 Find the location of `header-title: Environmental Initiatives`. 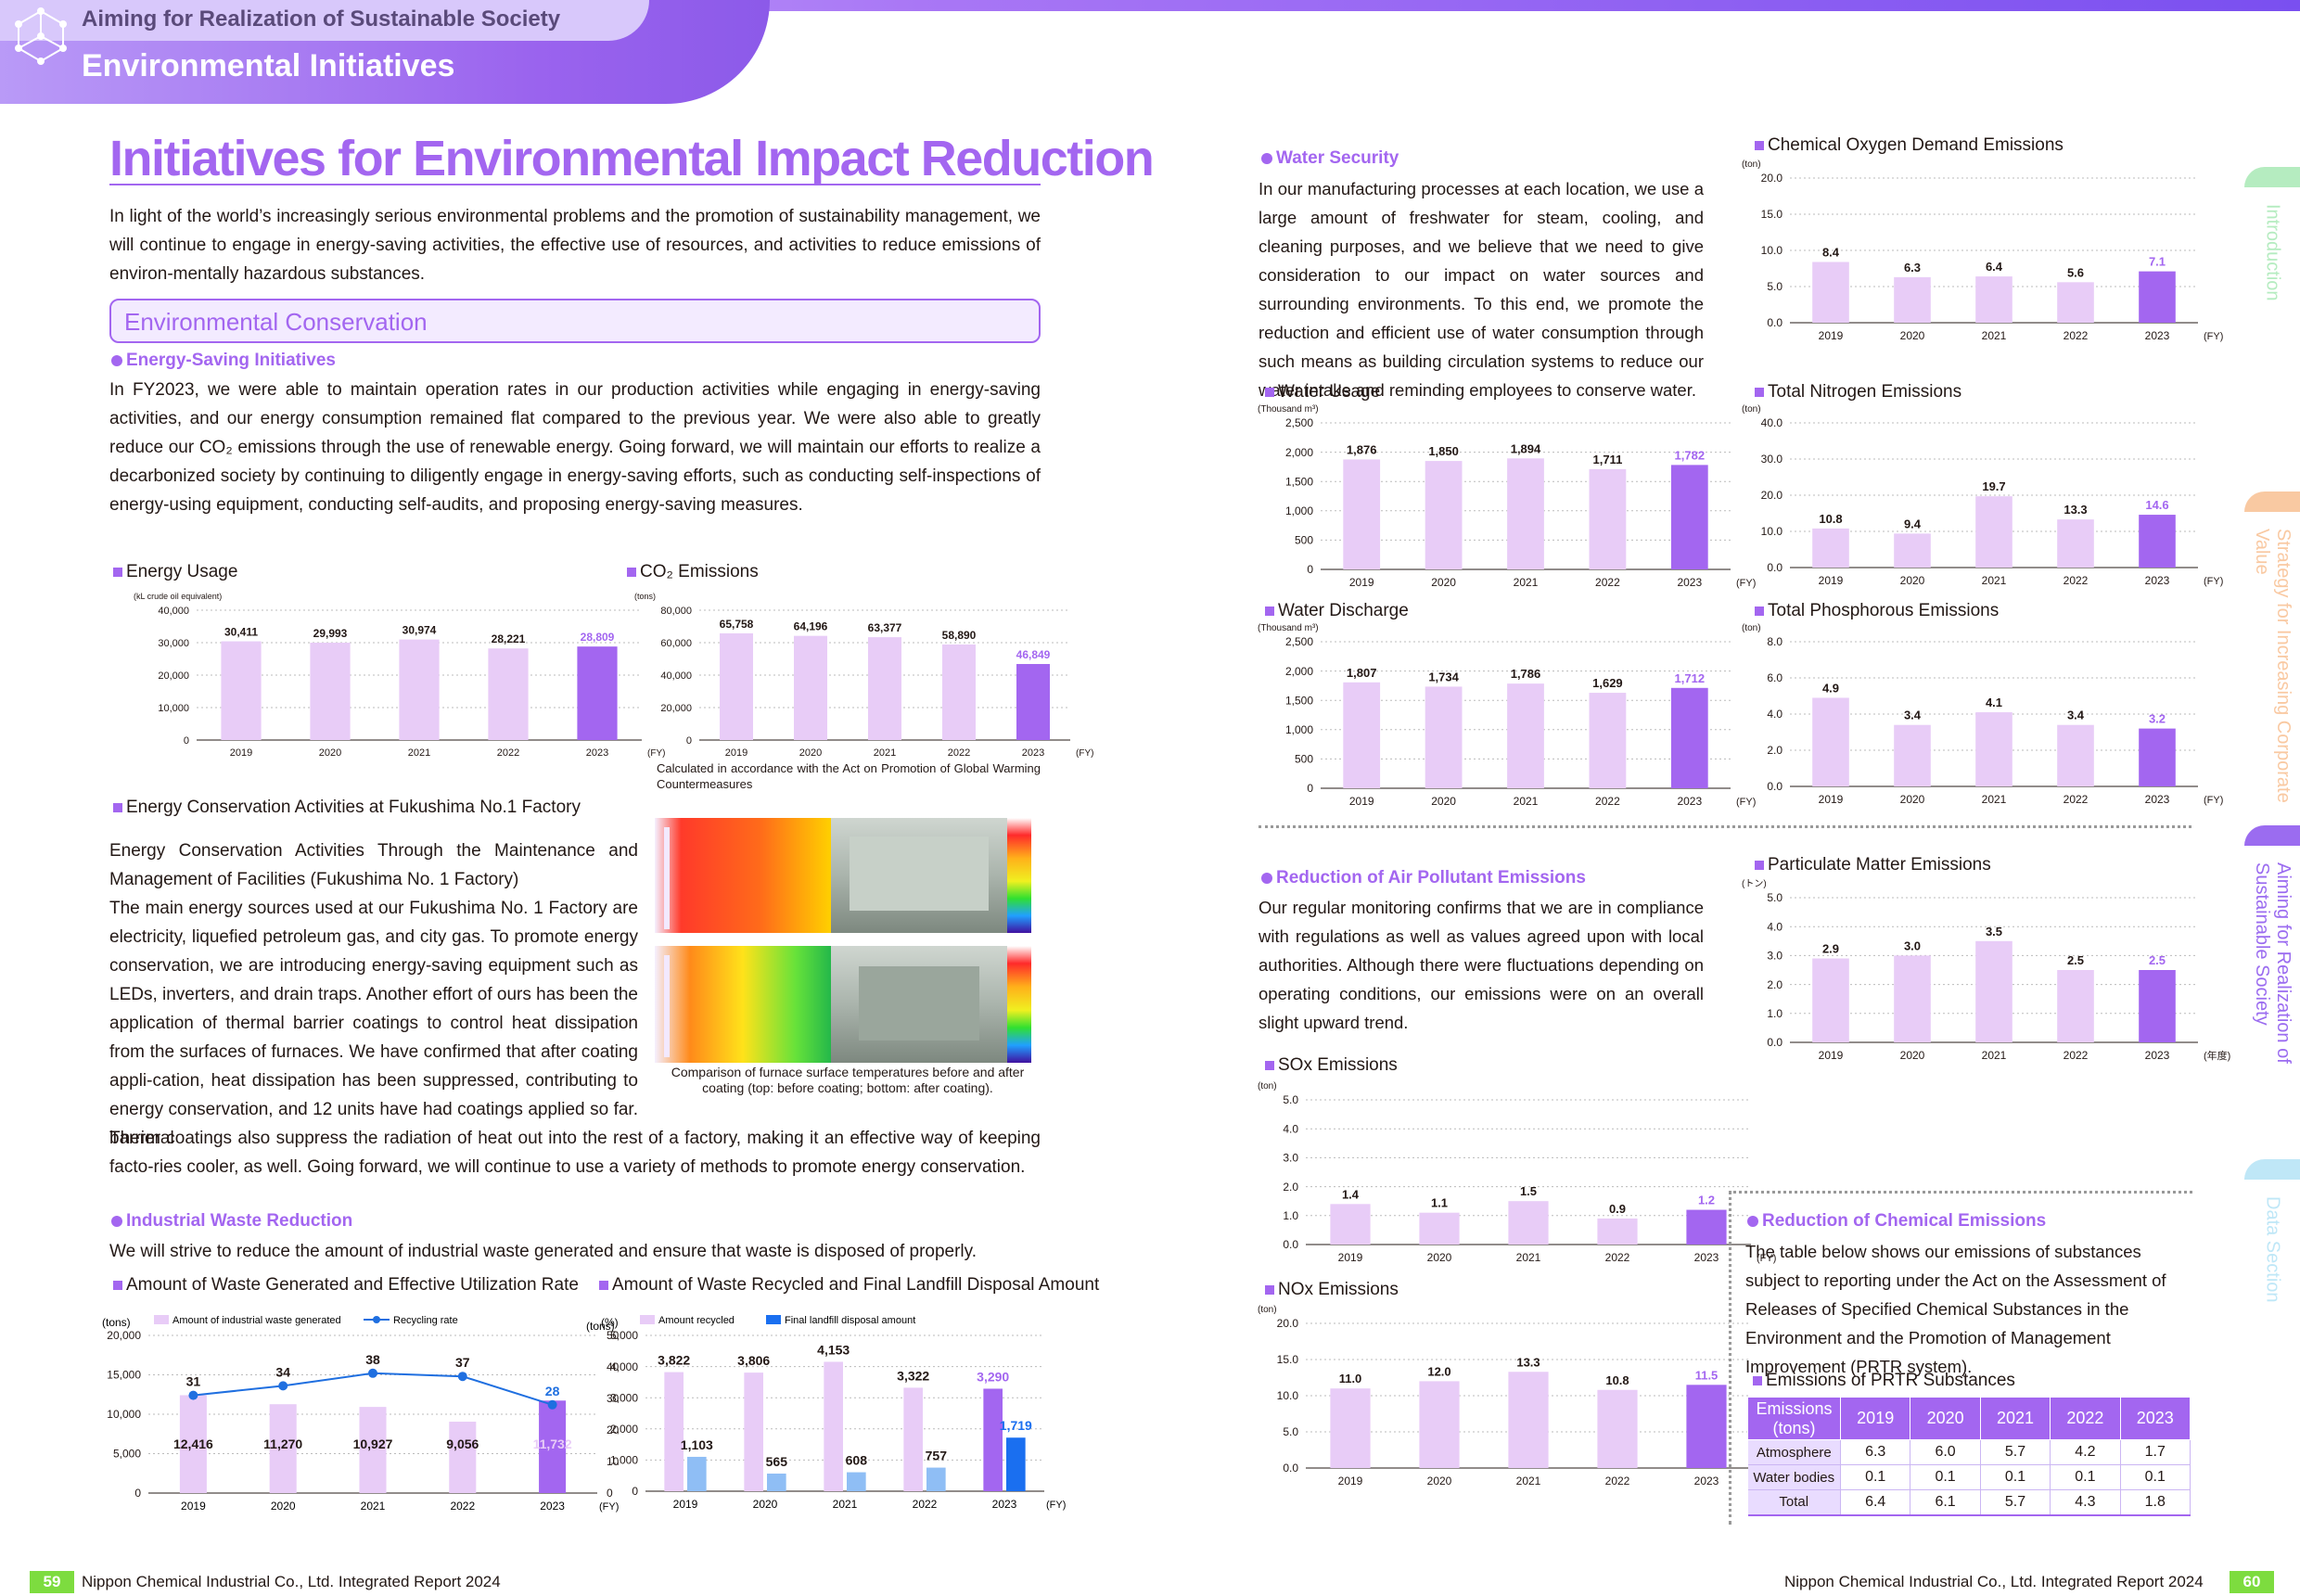

header-title: Environmental Initiatives is located at coordinates (268, 65).